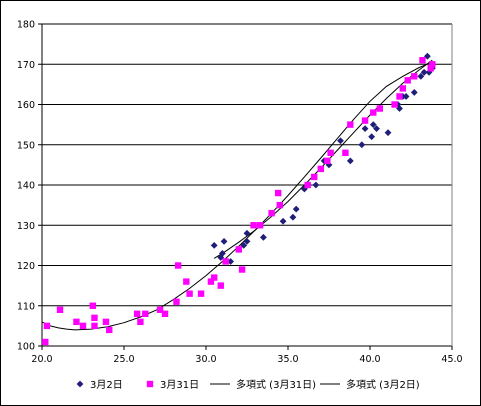  Describe the element at coordinates (106, 385) in the screenshot. I see `legend-label: 3月2日` at that location.